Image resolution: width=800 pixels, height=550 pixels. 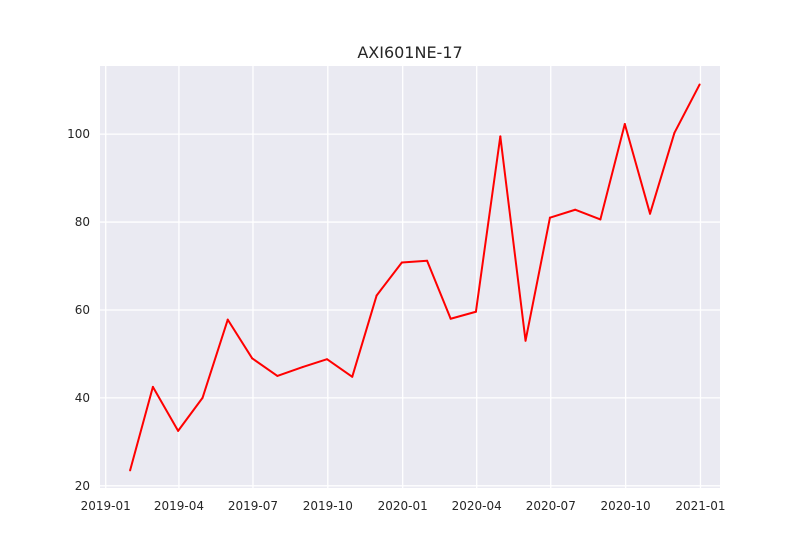 I want to click on y-tick-label: 60, so click(x=82, y=310).